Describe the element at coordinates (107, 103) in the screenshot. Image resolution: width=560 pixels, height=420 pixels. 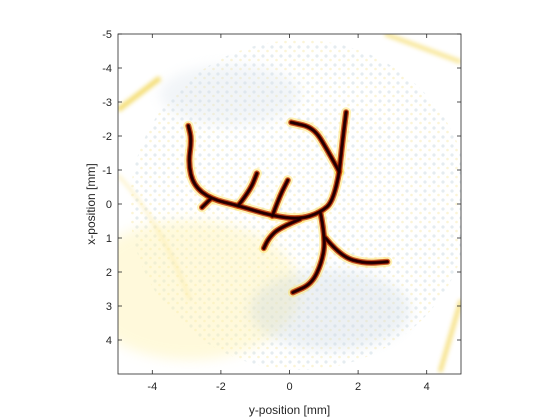
I see `y-tick-label: -3` at that location.